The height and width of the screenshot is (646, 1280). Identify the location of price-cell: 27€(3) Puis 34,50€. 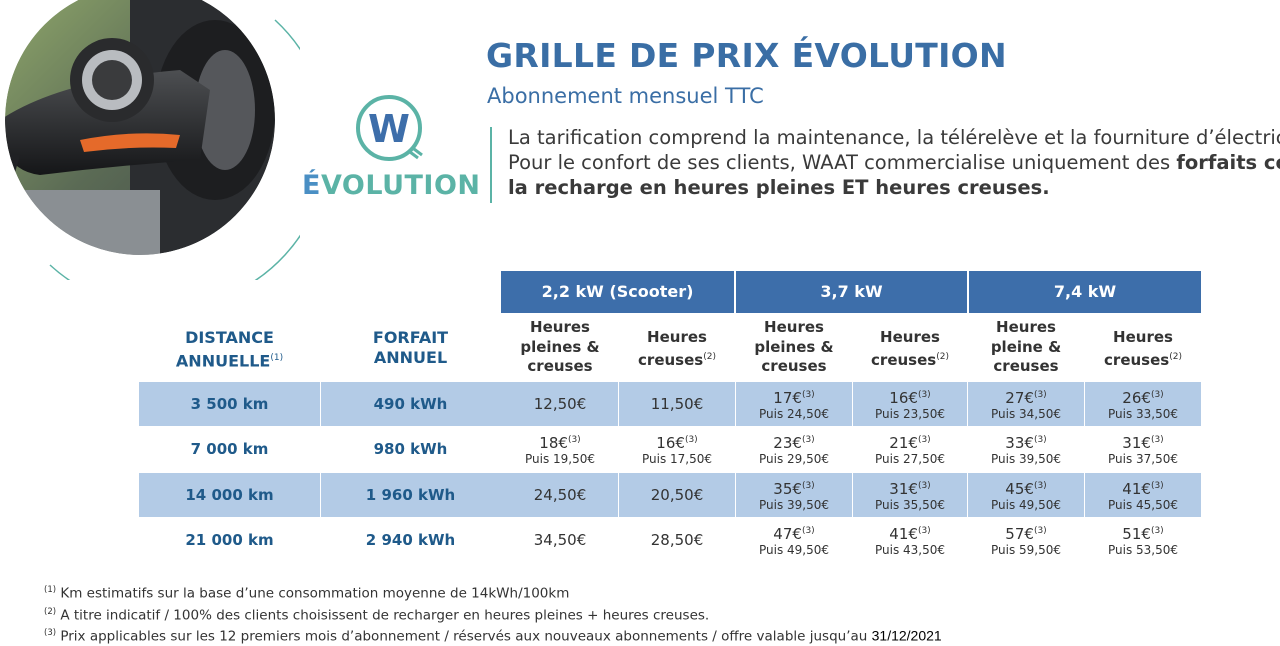
(1026, 405).